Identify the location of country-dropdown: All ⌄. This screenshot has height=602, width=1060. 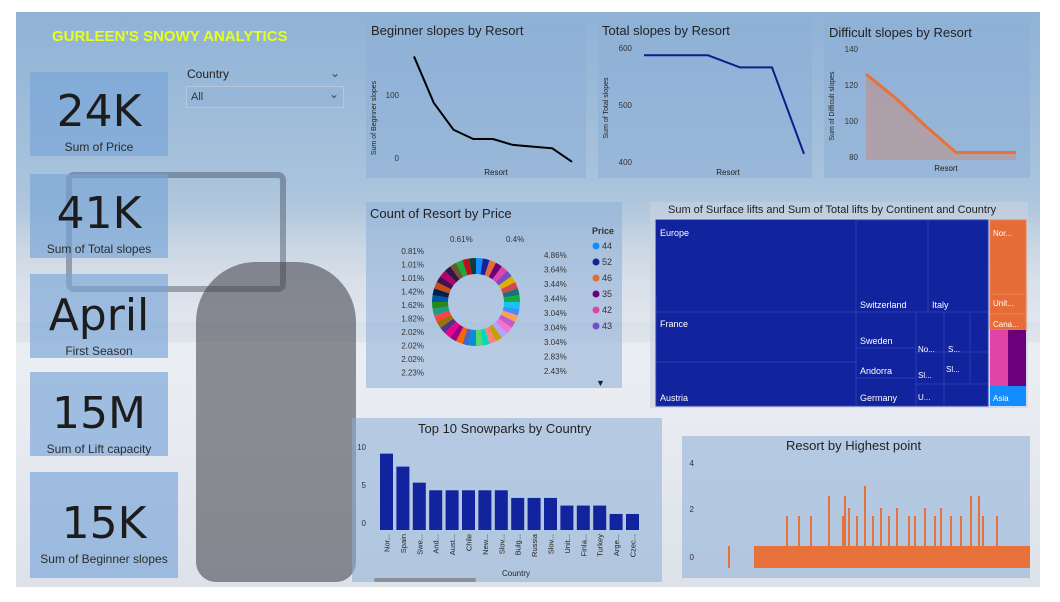
(265, 97).